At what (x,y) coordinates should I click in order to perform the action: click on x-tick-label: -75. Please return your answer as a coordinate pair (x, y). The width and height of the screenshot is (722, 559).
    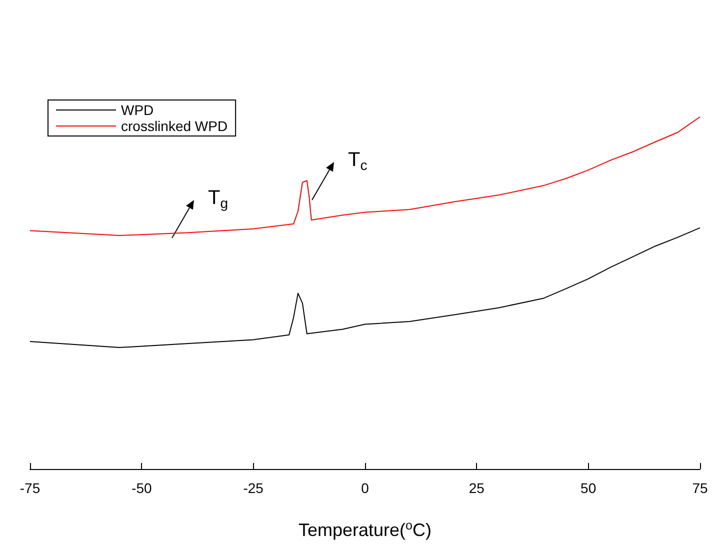
    Looking at the image, I should click on (30, 488).